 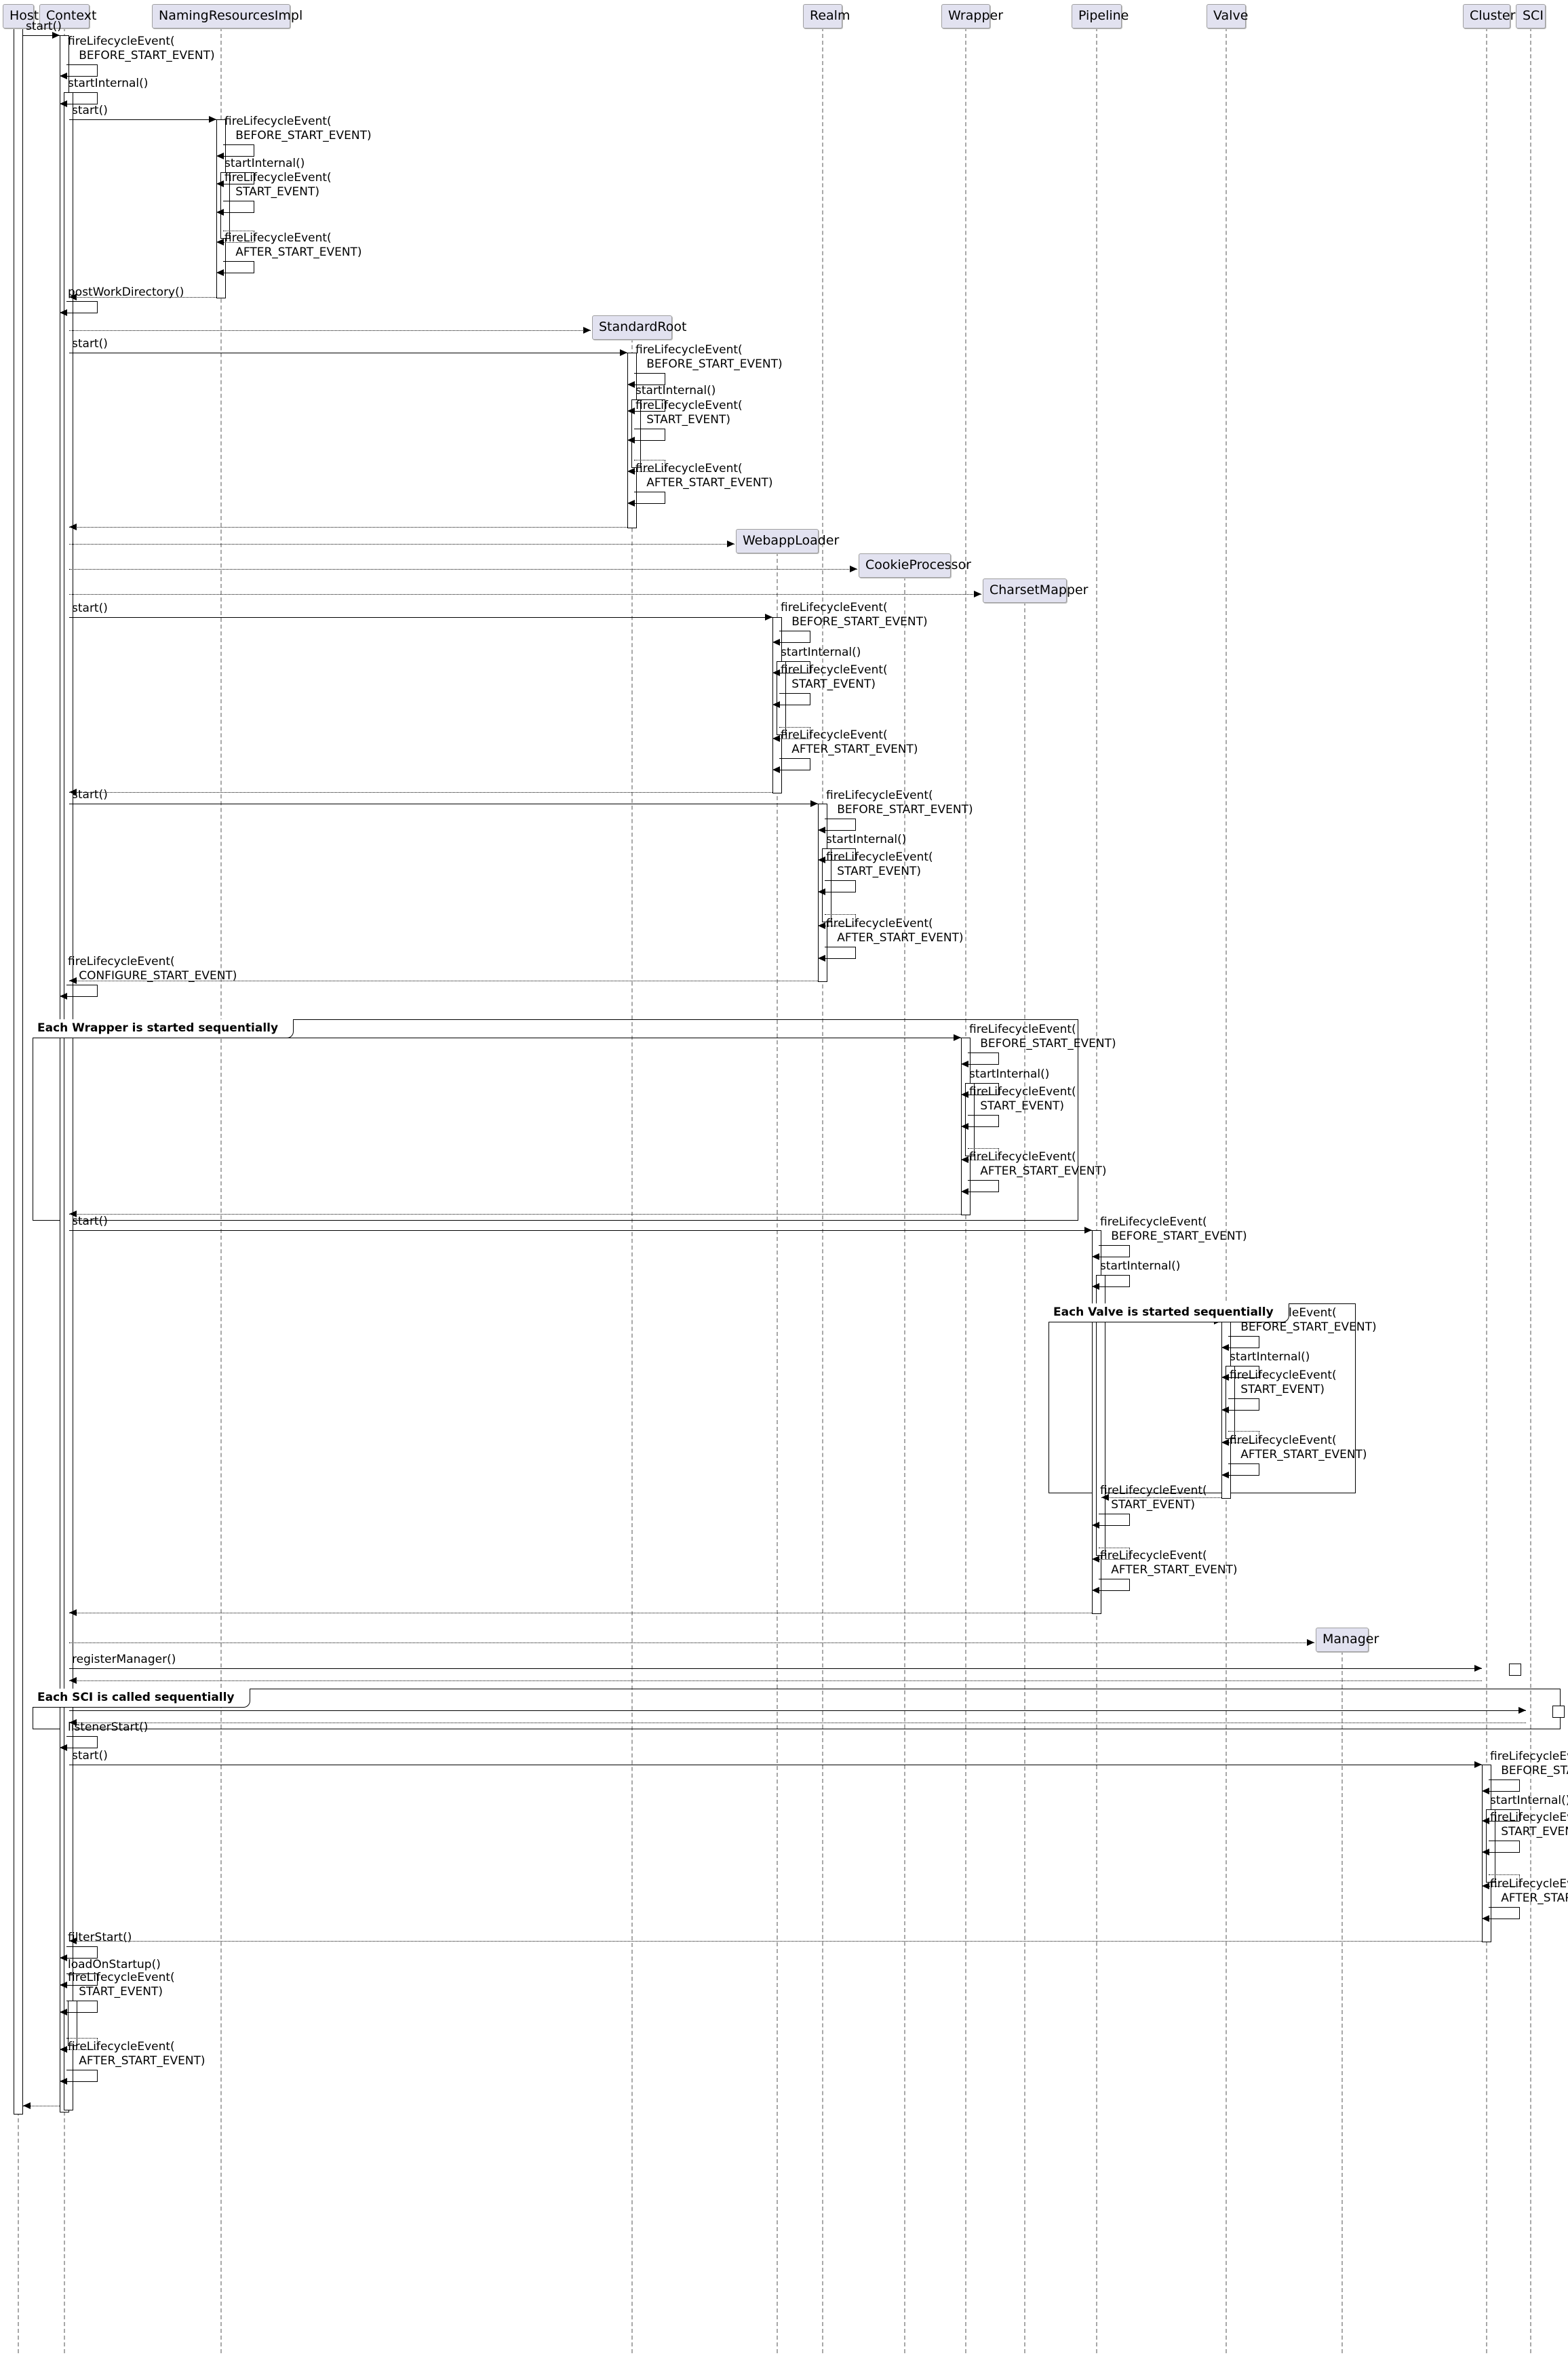 What do you see at coordinates (163, 1028) in the screenshot?
I see `fragment-label: Each Wrapper is started sequentially` at bounding box center [163, 1028].